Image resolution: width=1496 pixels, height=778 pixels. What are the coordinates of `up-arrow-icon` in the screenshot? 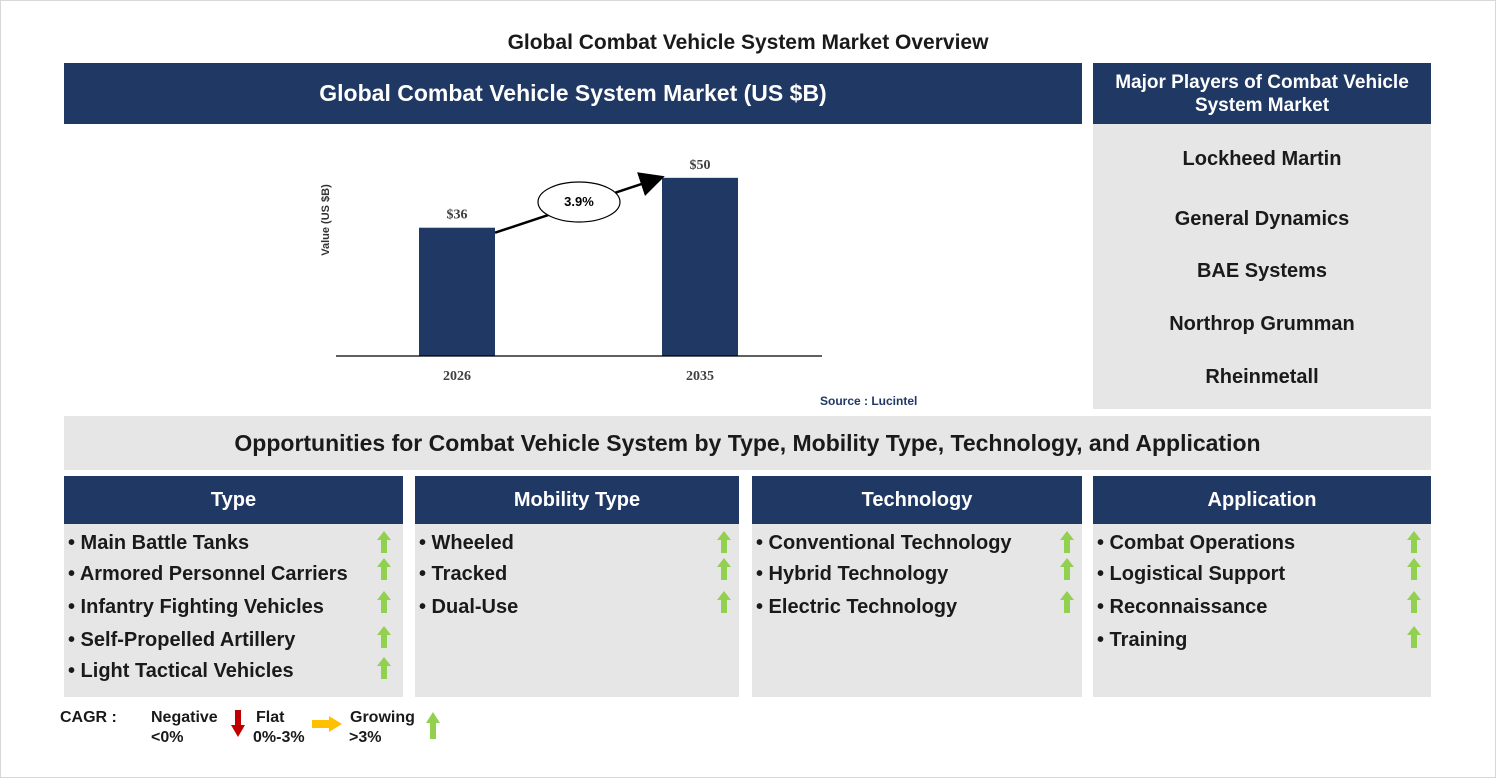 It's located at (433, 725).